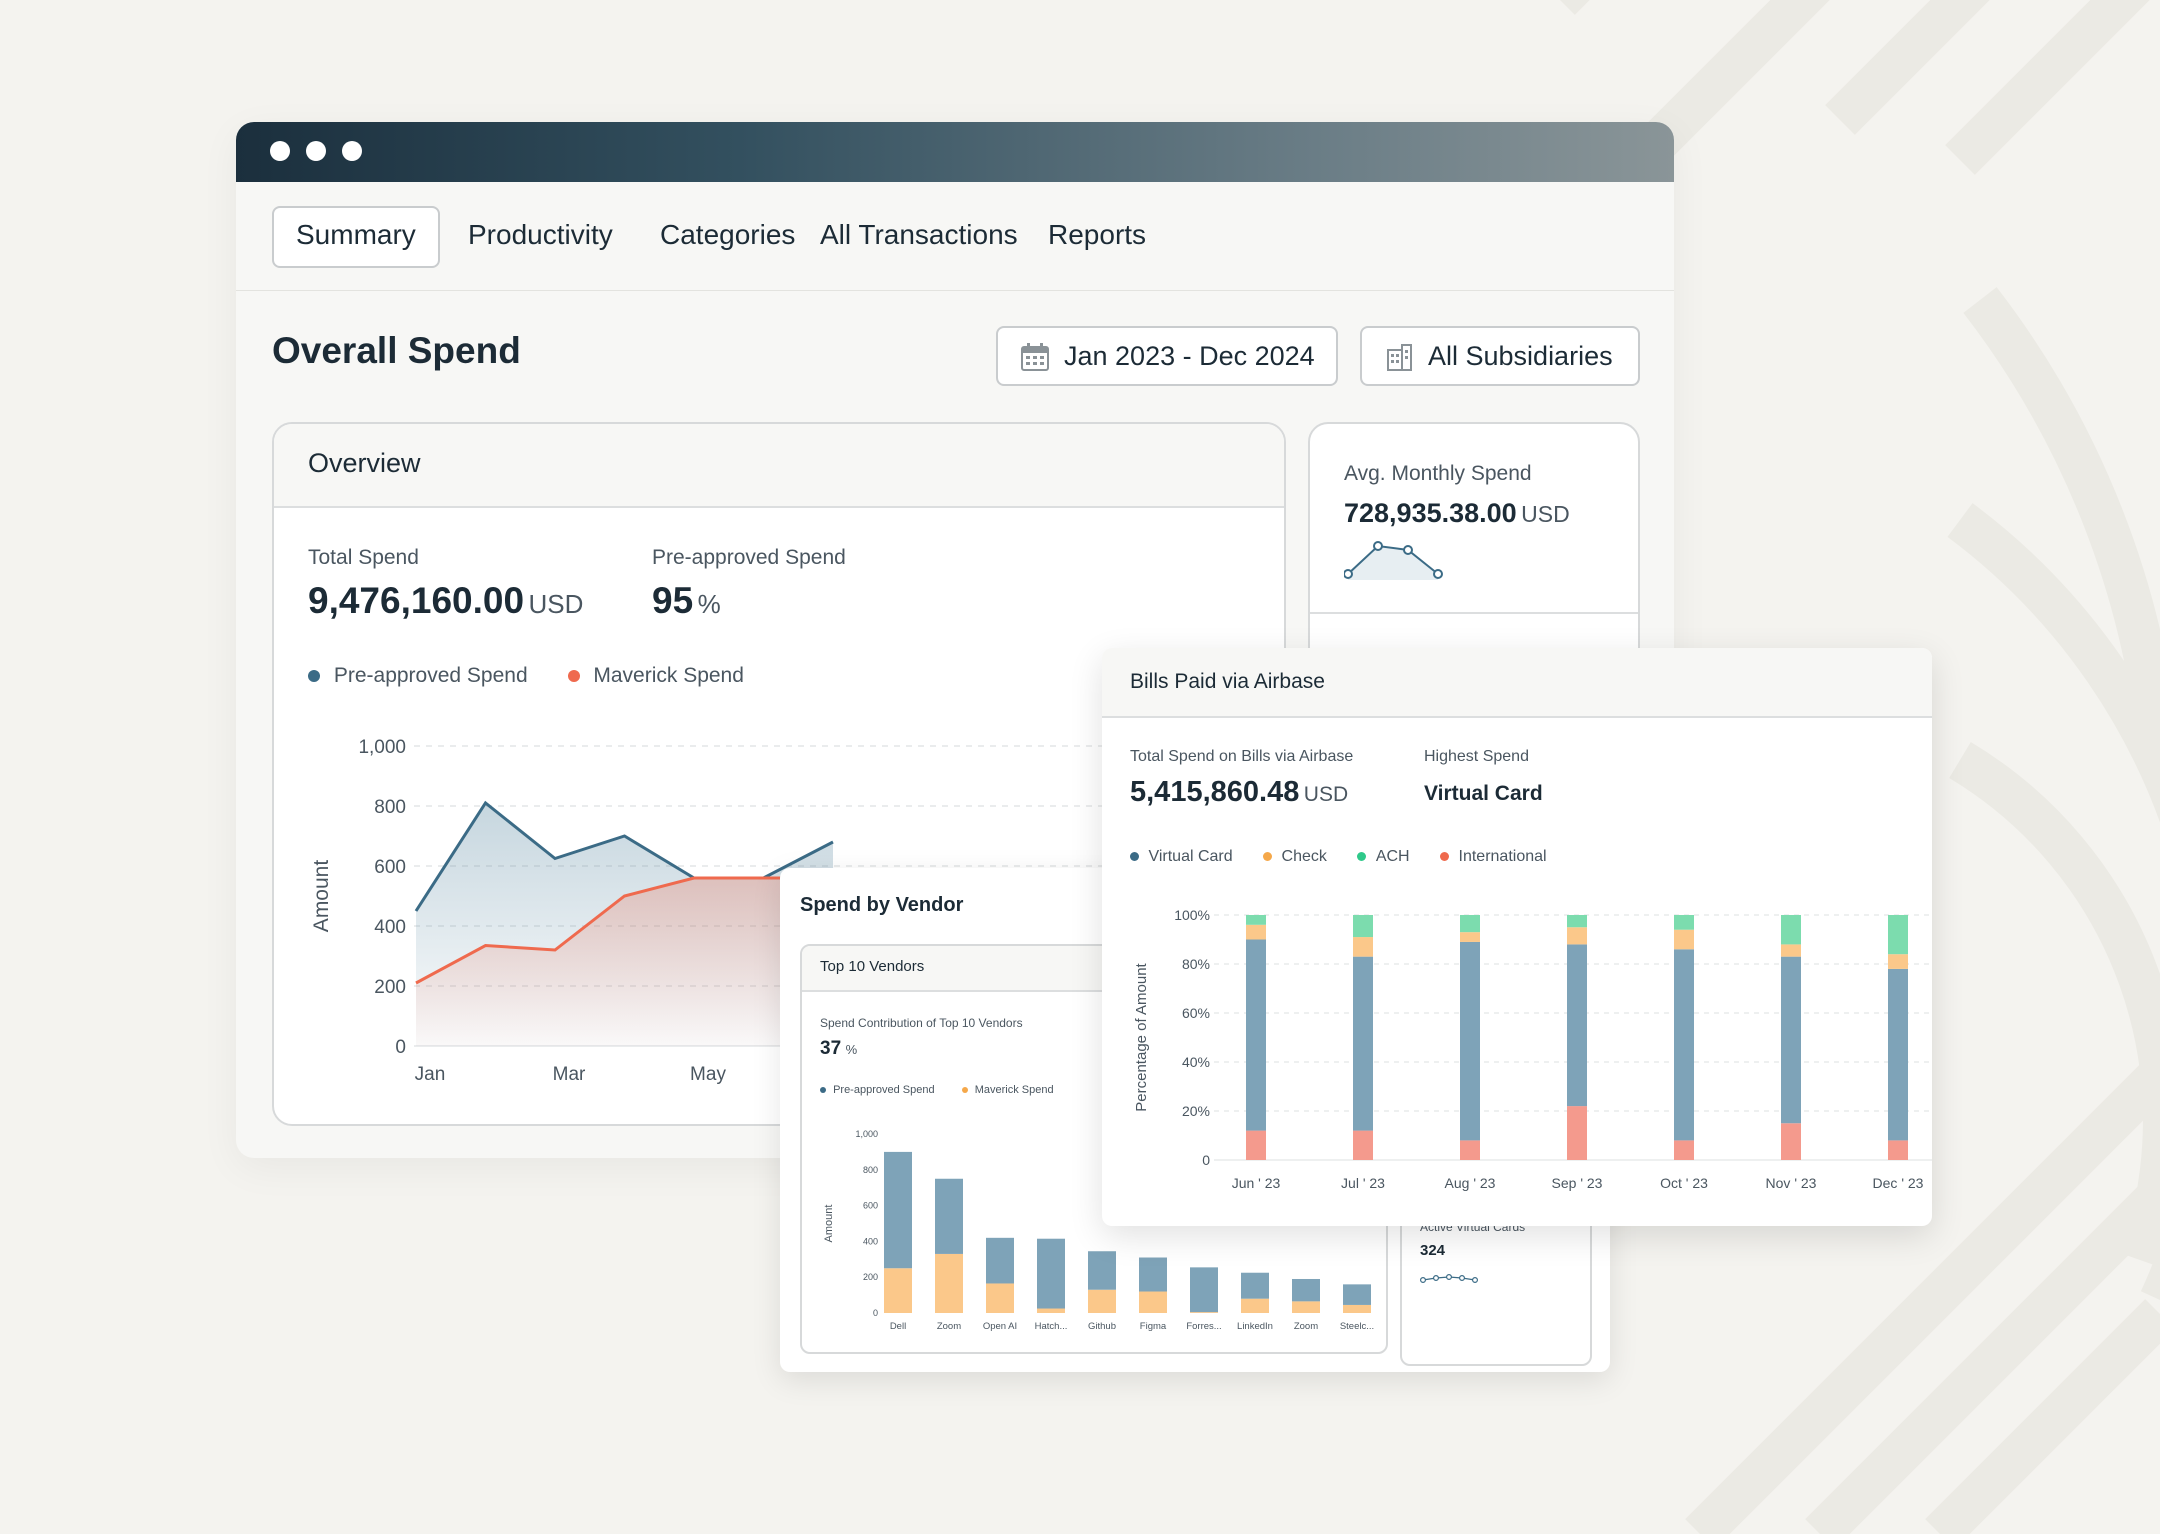 The width and height of the screenshot is (2160, 1534). I want to click on x-tick-label: Dell, so click(898, 1326).